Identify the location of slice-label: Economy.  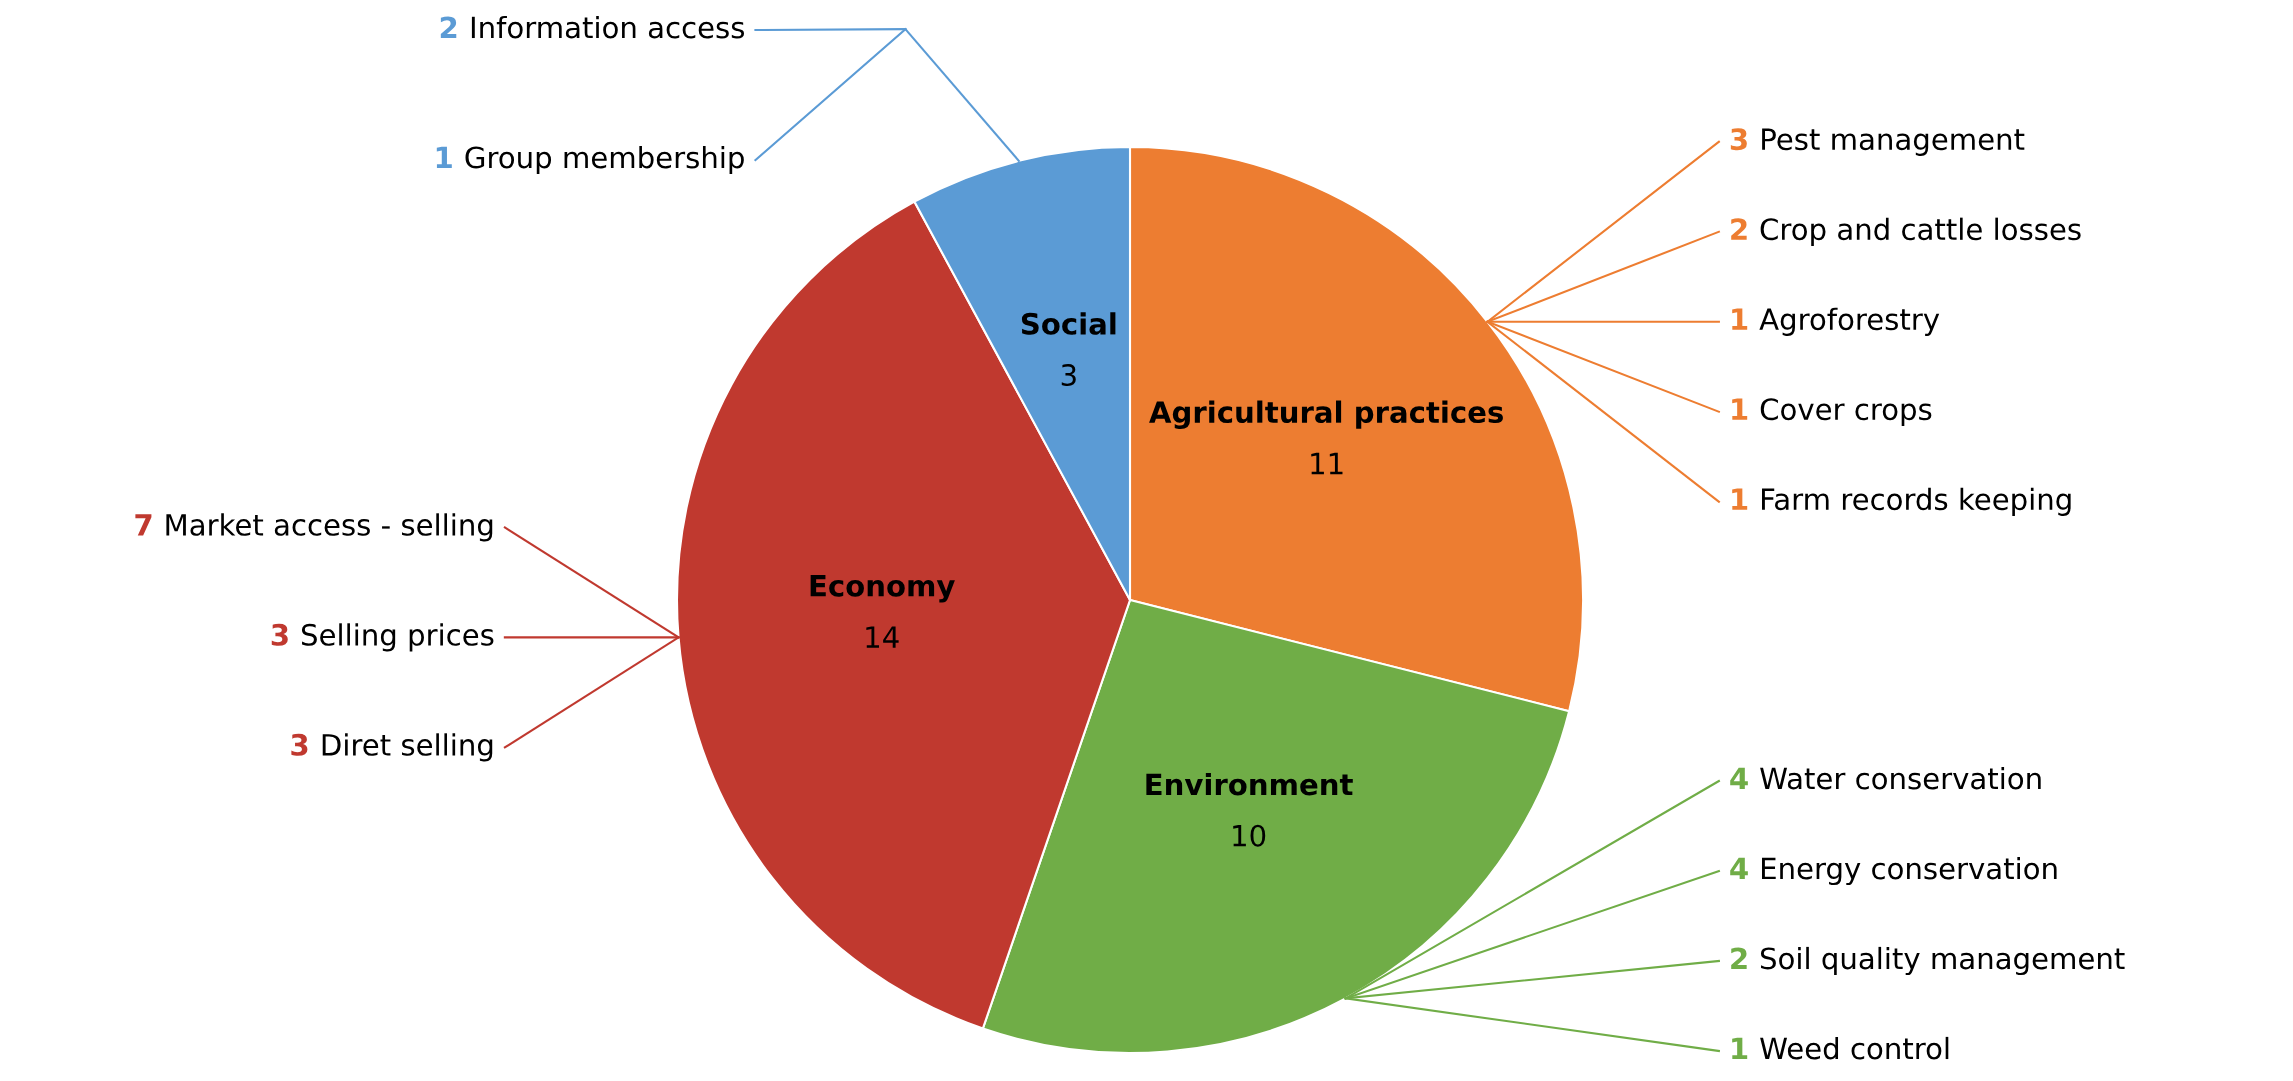
(882, 589).